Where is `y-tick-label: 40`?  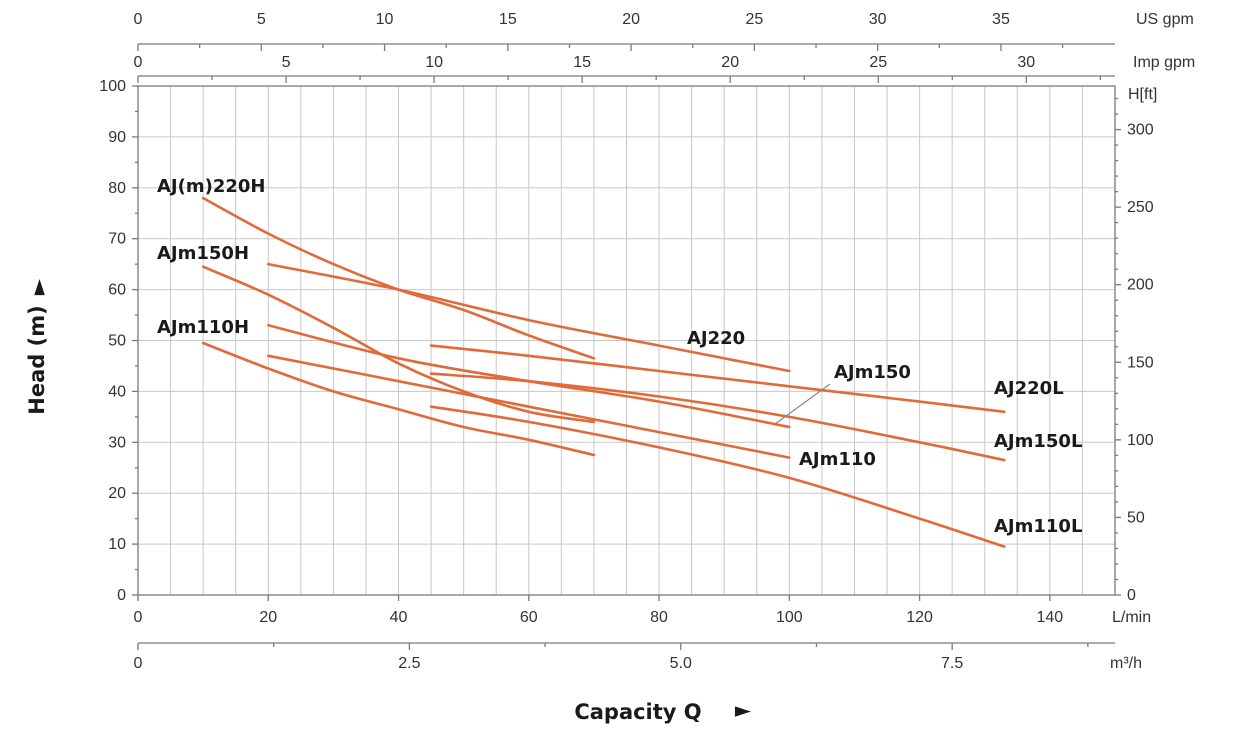 y-tick-label: 40 is located at coordinates (117, 391).